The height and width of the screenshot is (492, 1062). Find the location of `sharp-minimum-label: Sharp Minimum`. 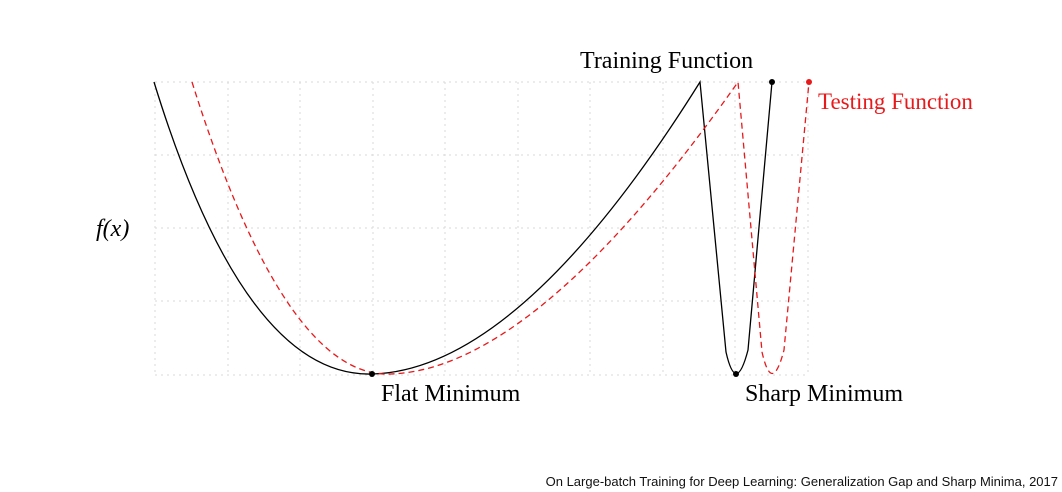

sharp-minimum-label: Sharp Minimum is located at coordinates (824, 394).